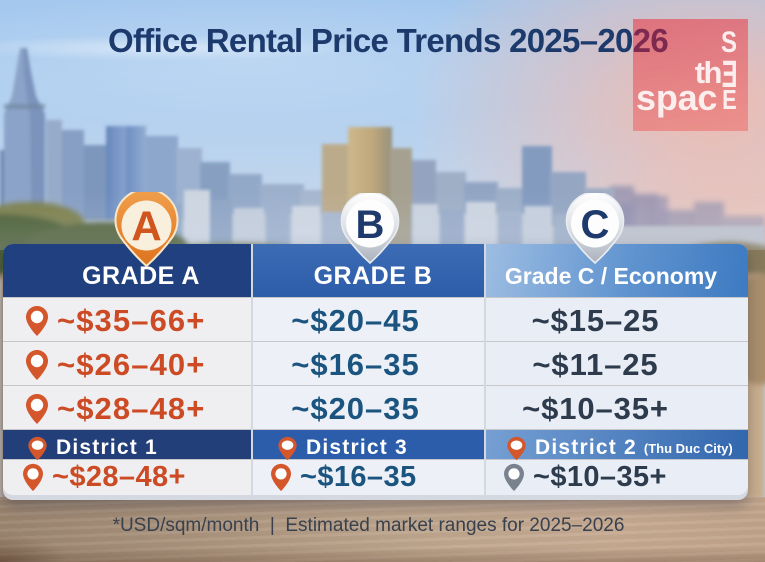 The width and height of the screenshot is (765, 562). Describe the element at coordinates (146, 226) in the screenshot. I see `svg-text: A` at that location.